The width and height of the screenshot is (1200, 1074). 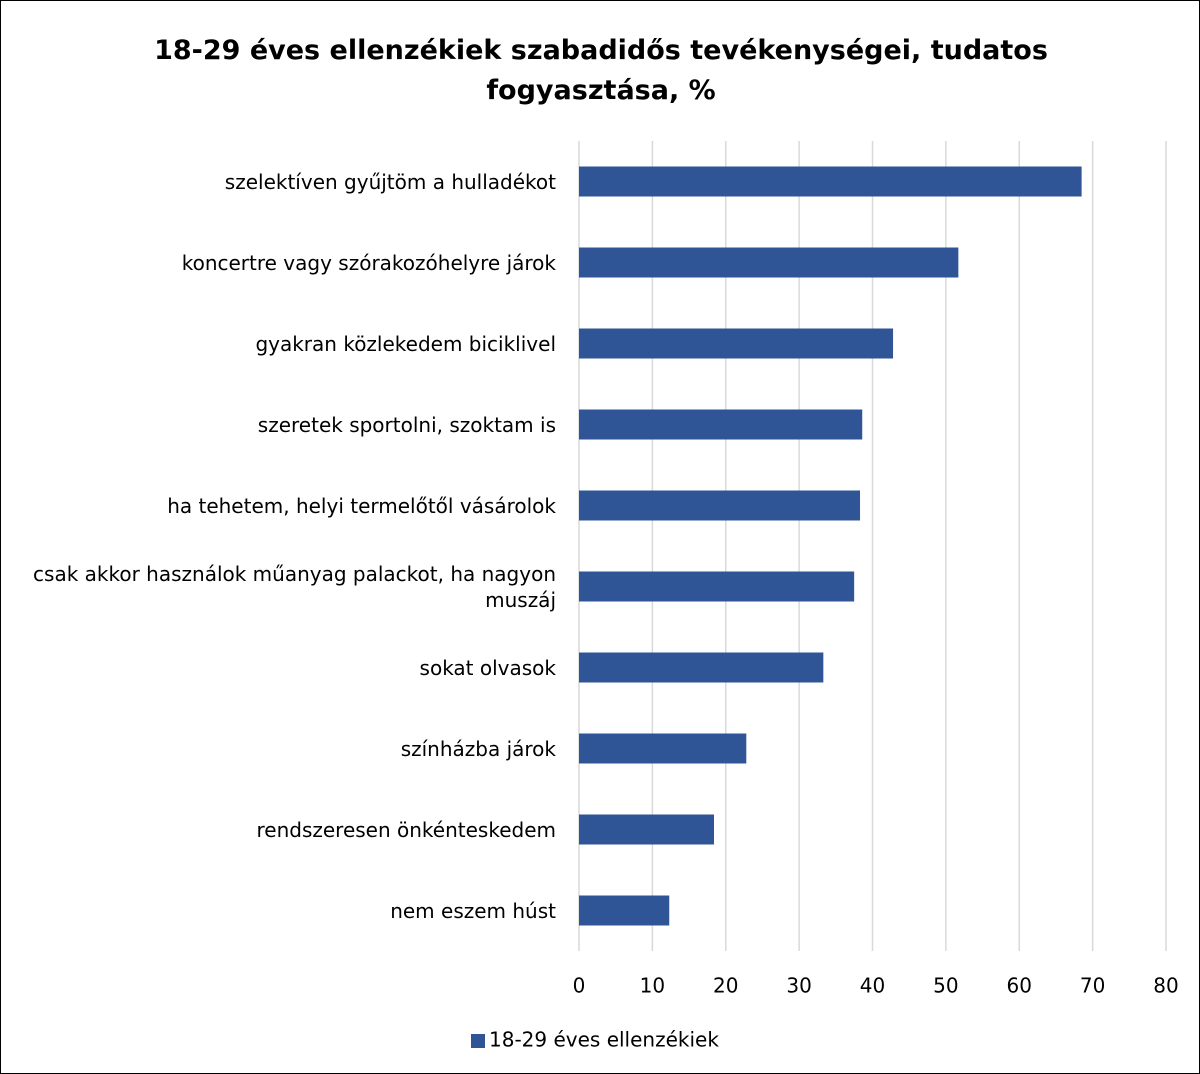 I want to click on y-tick-label: szeretek sportolni, szoktam is, so click(x=406, y=424).